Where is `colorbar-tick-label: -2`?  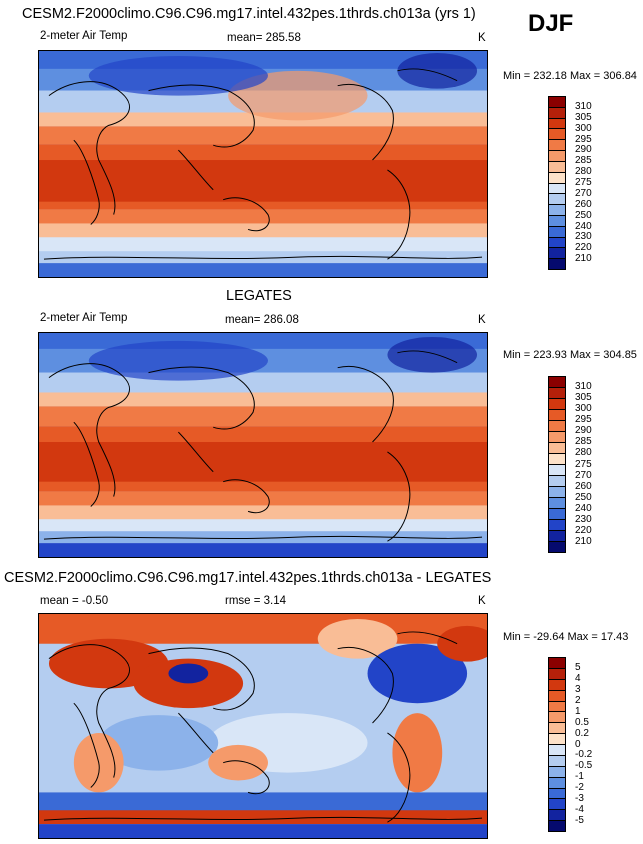
colorbar-tick-label: -2 is located at coordinates (579, 788).